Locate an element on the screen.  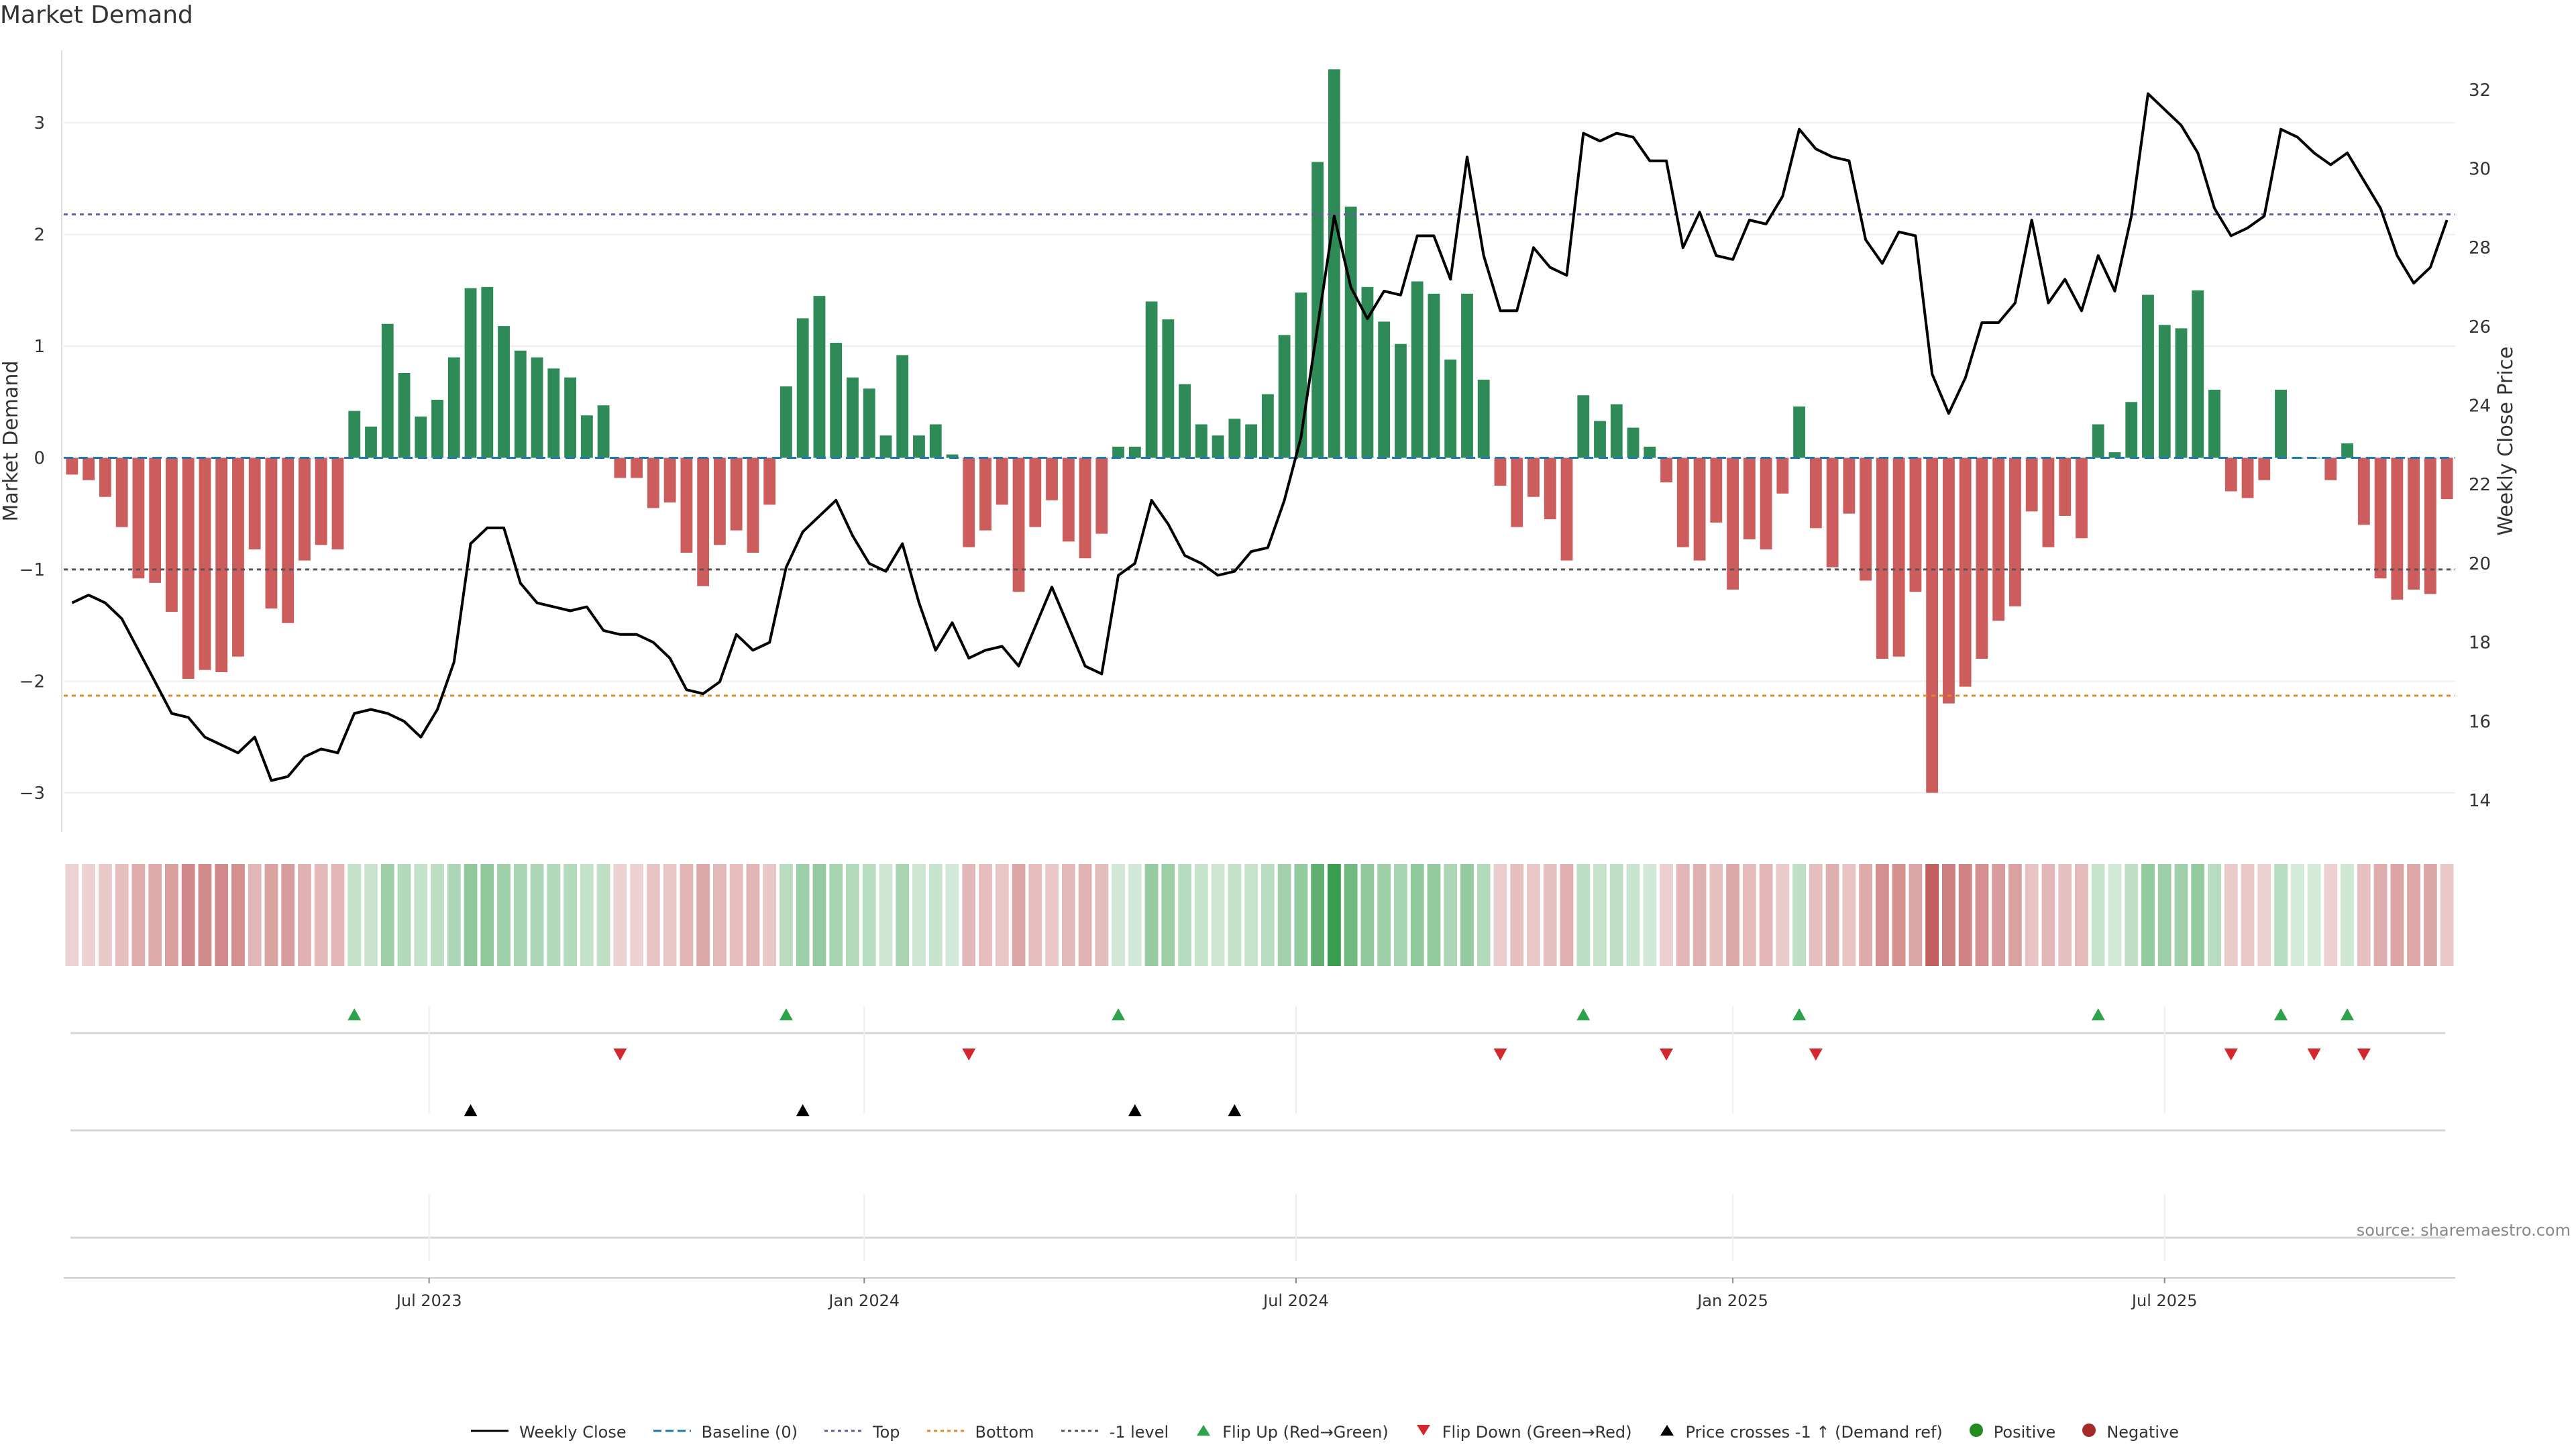
x-tick-label: Jan 2024 is located at coordinates (863, 1300).